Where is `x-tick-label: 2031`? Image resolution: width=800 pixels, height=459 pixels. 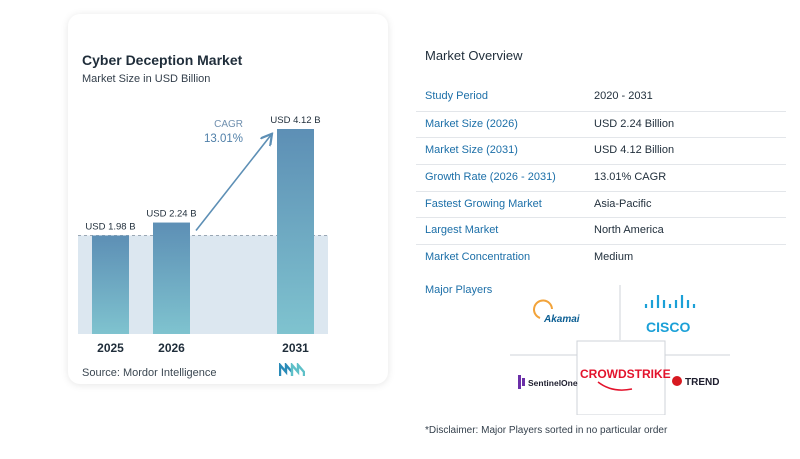
x-tick-label: 2031 is located at coordinates (295, 348).